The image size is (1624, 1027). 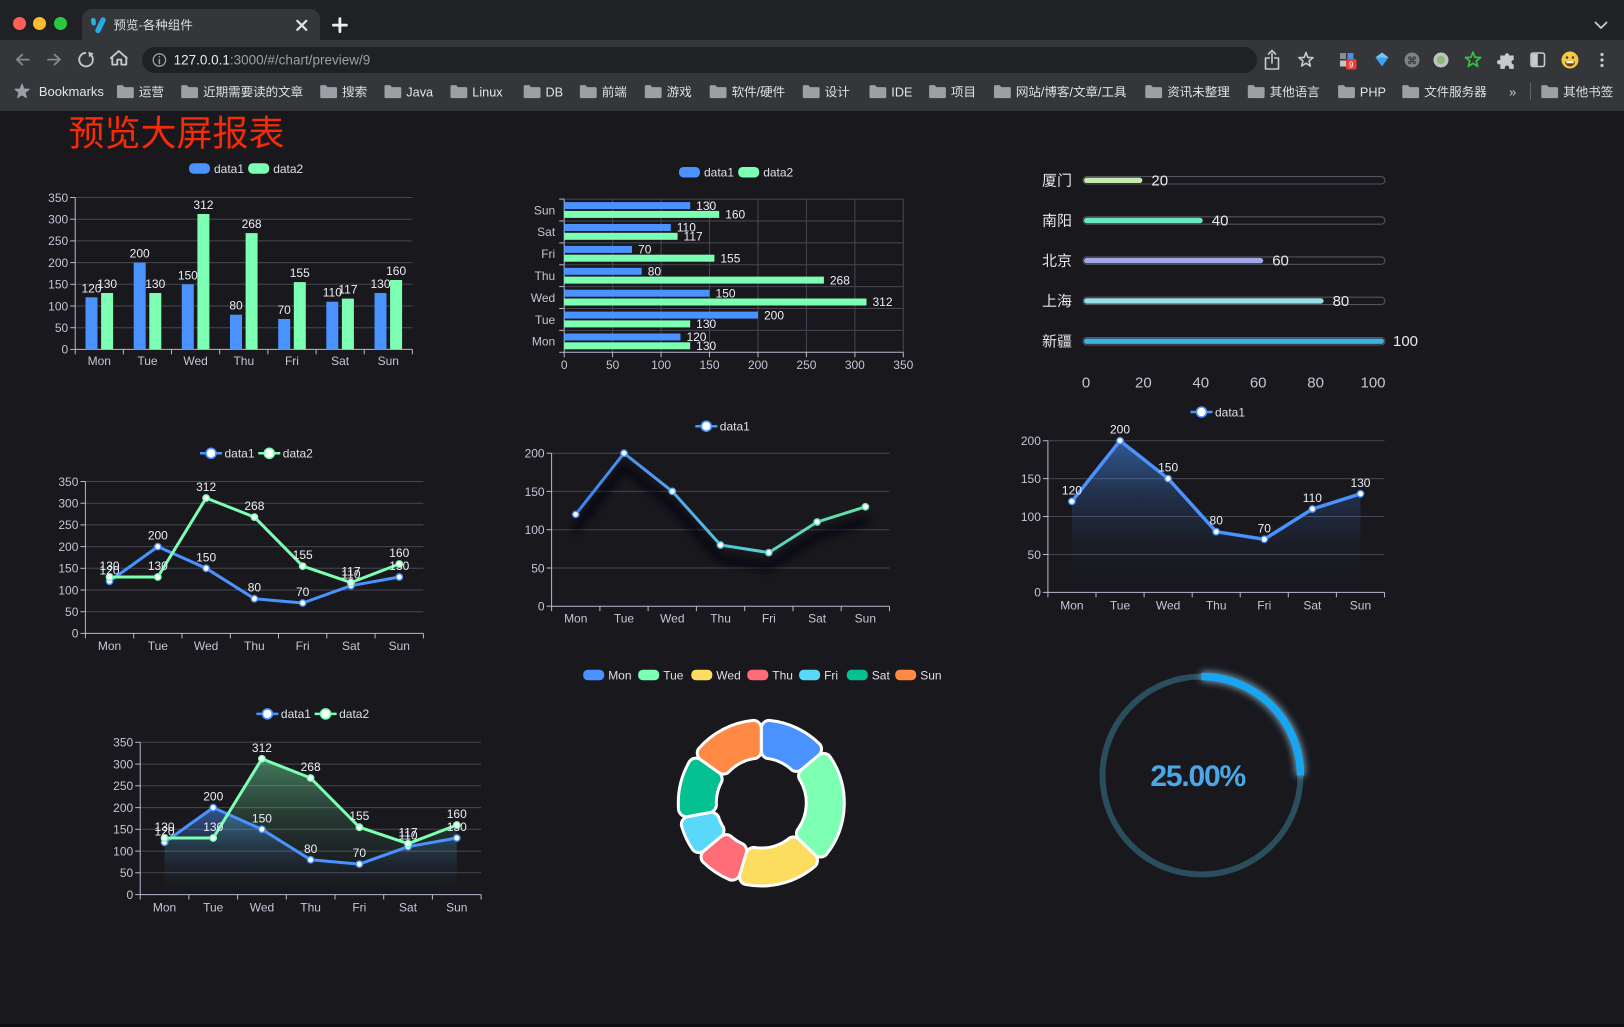 I want to click on svg-text: 127.0.0.1, so click(x=202, y=60).